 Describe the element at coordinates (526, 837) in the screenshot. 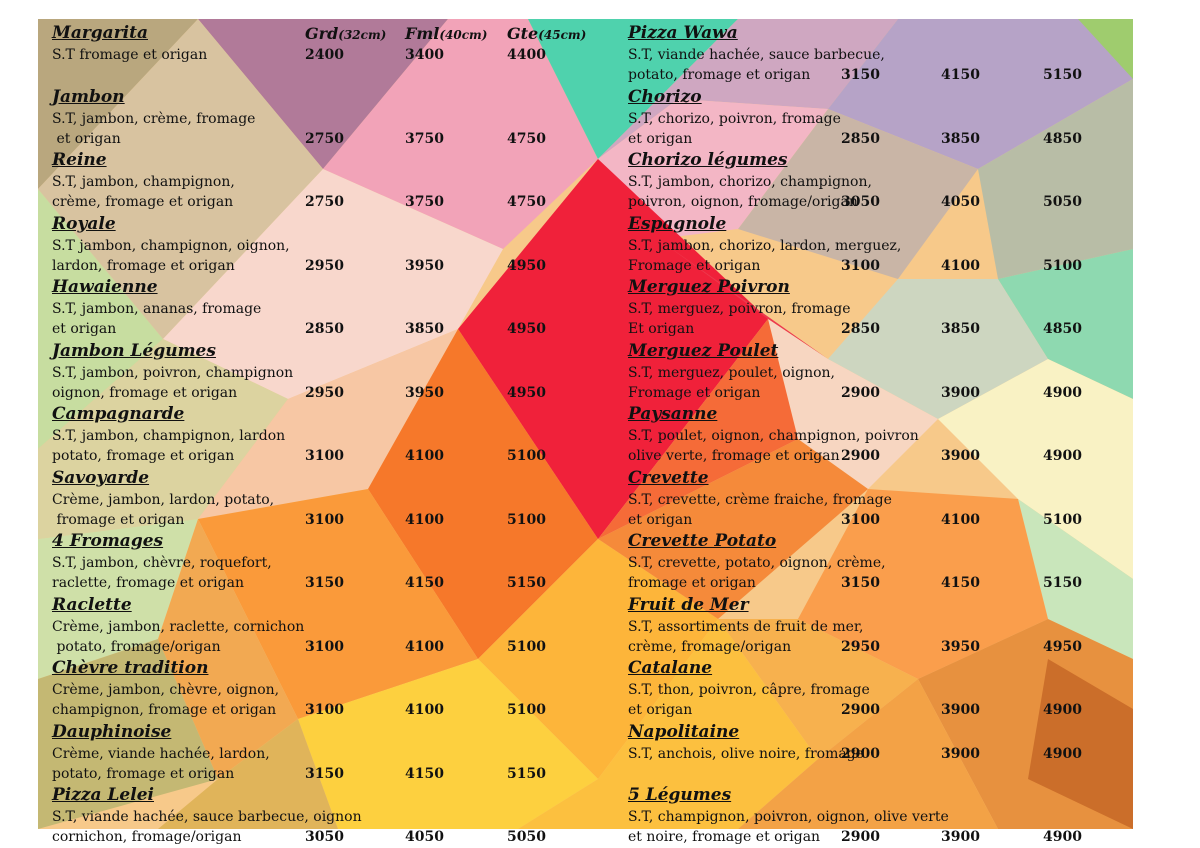

I see `price-gte: 5050` at that location.